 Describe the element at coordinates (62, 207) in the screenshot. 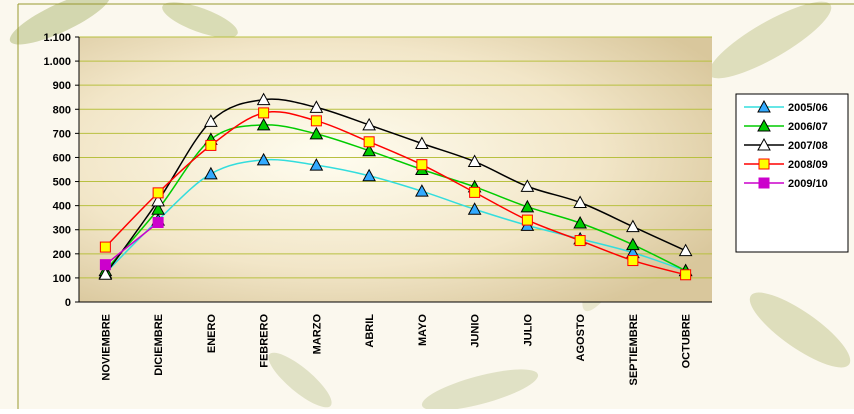

I see `y-tick-label: 400` at that location.